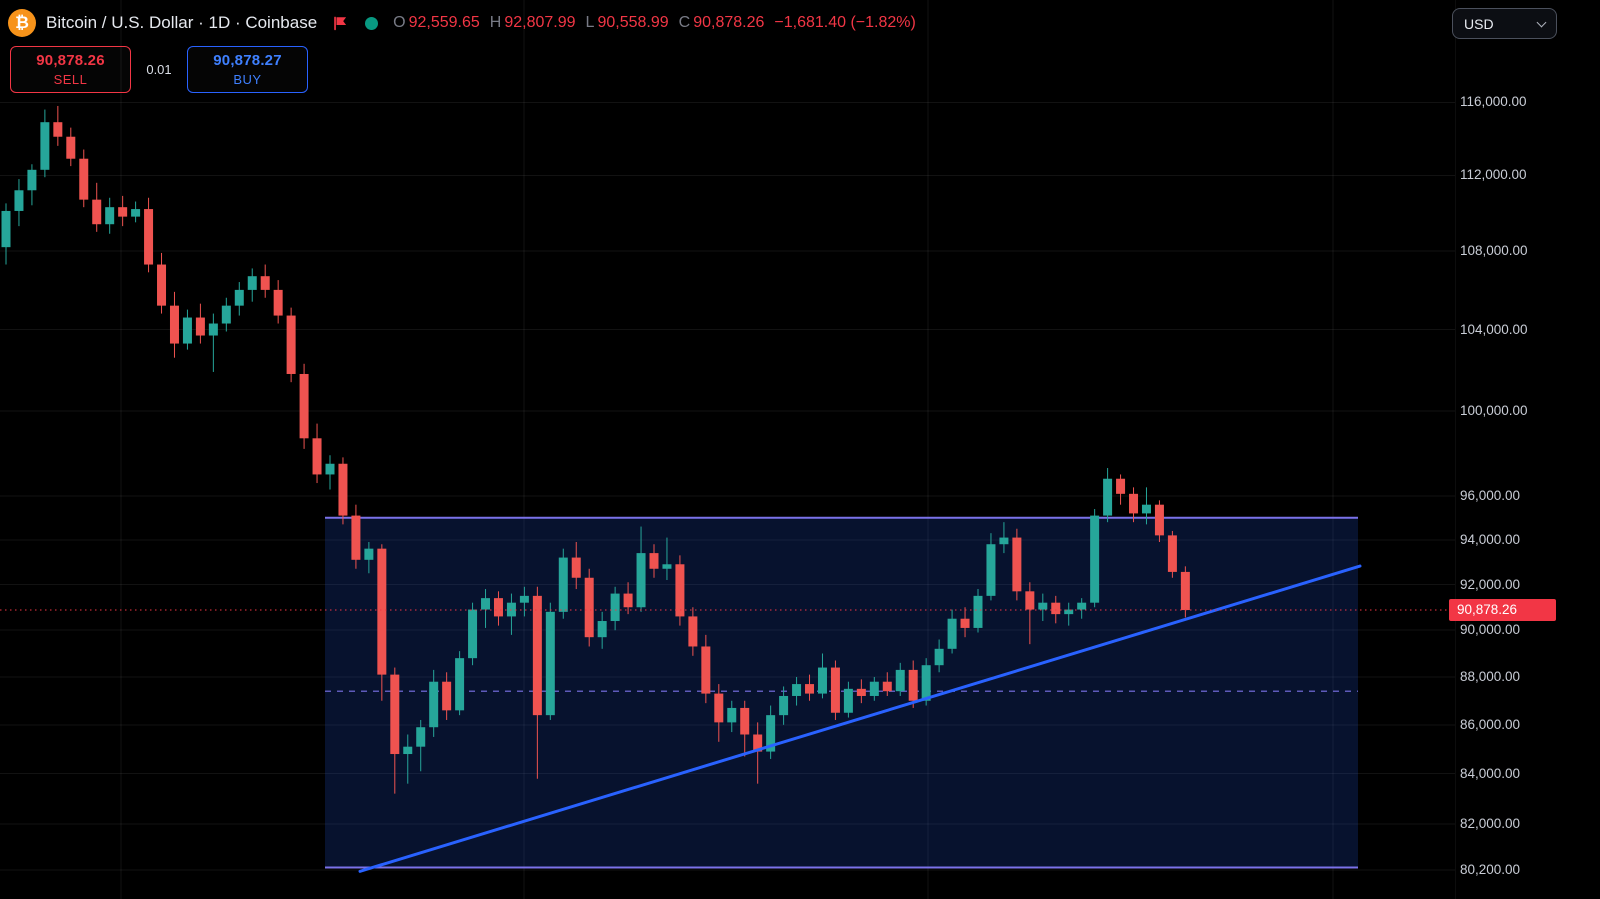 The width and height of the screenshot is (1600, 899). What do you see at coordinates (22, 23) in the screenshot?
I see `bitcoin-logo-icon: ₿` at bounding box center [22, 23].